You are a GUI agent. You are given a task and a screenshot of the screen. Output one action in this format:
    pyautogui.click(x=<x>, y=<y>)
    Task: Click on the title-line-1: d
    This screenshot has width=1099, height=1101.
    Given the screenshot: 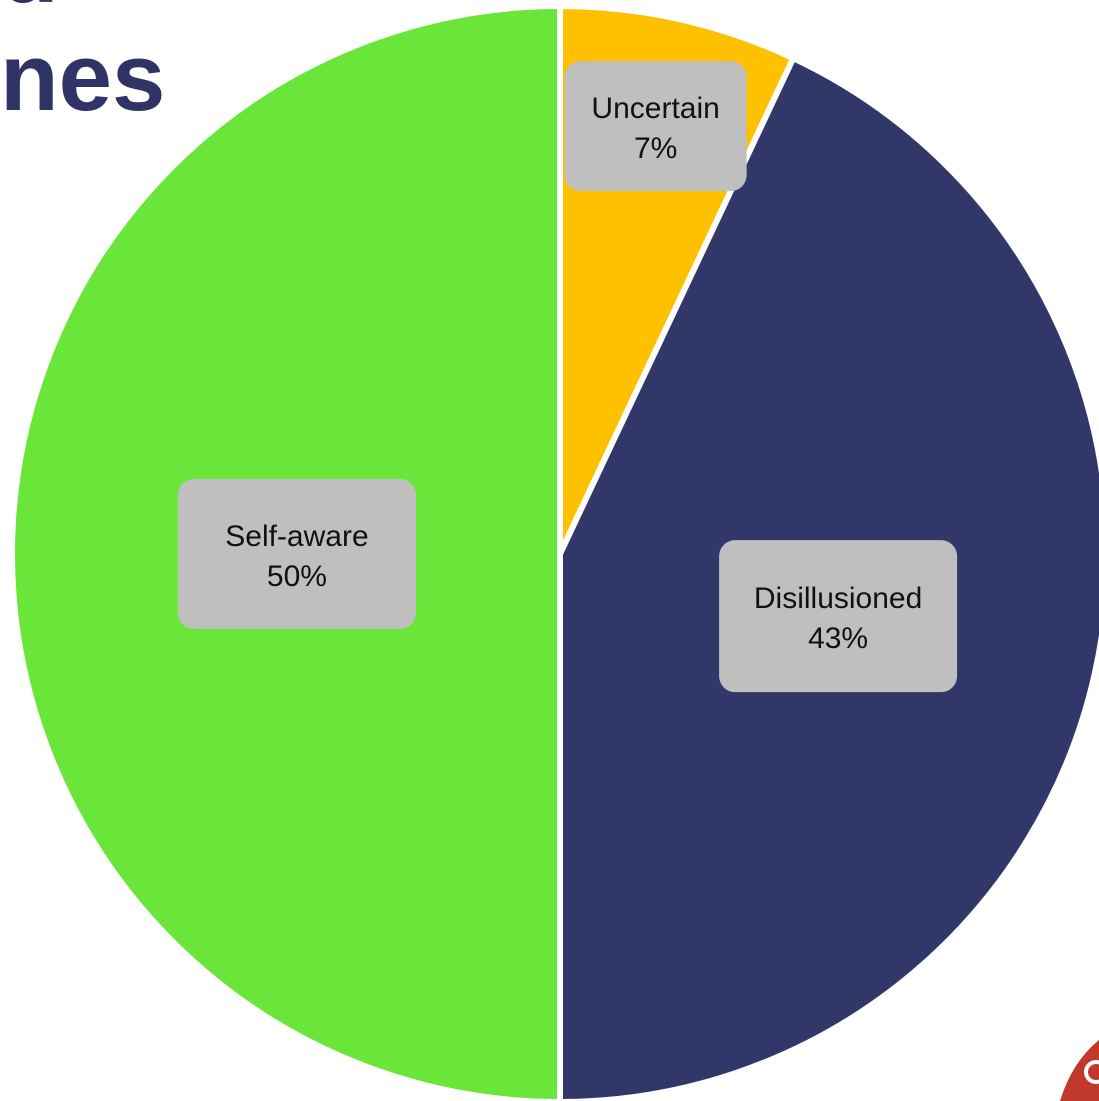 What is the action you would take?
    pyautogui.click(x=29, y=9)
    